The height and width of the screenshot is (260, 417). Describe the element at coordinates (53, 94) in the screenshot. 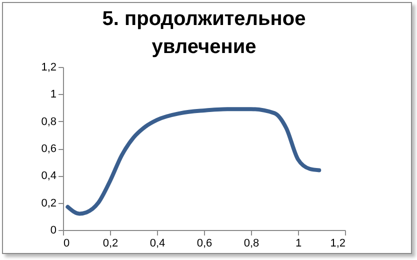

I see `y-tick-label: 1` at that location.